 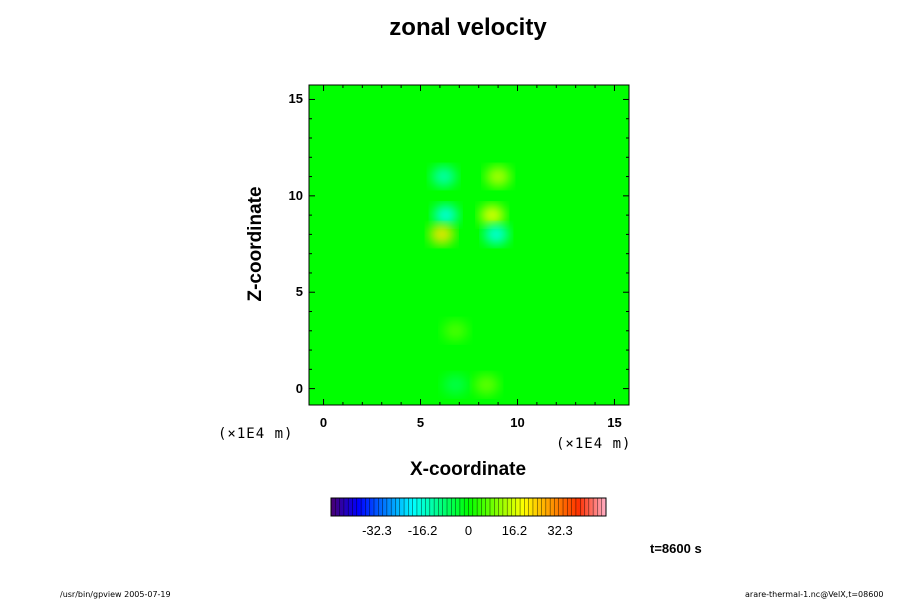 I want to click on footer-right: arare-thermal-1.nc@VelX,t=08600, so click(x=814, y=594).